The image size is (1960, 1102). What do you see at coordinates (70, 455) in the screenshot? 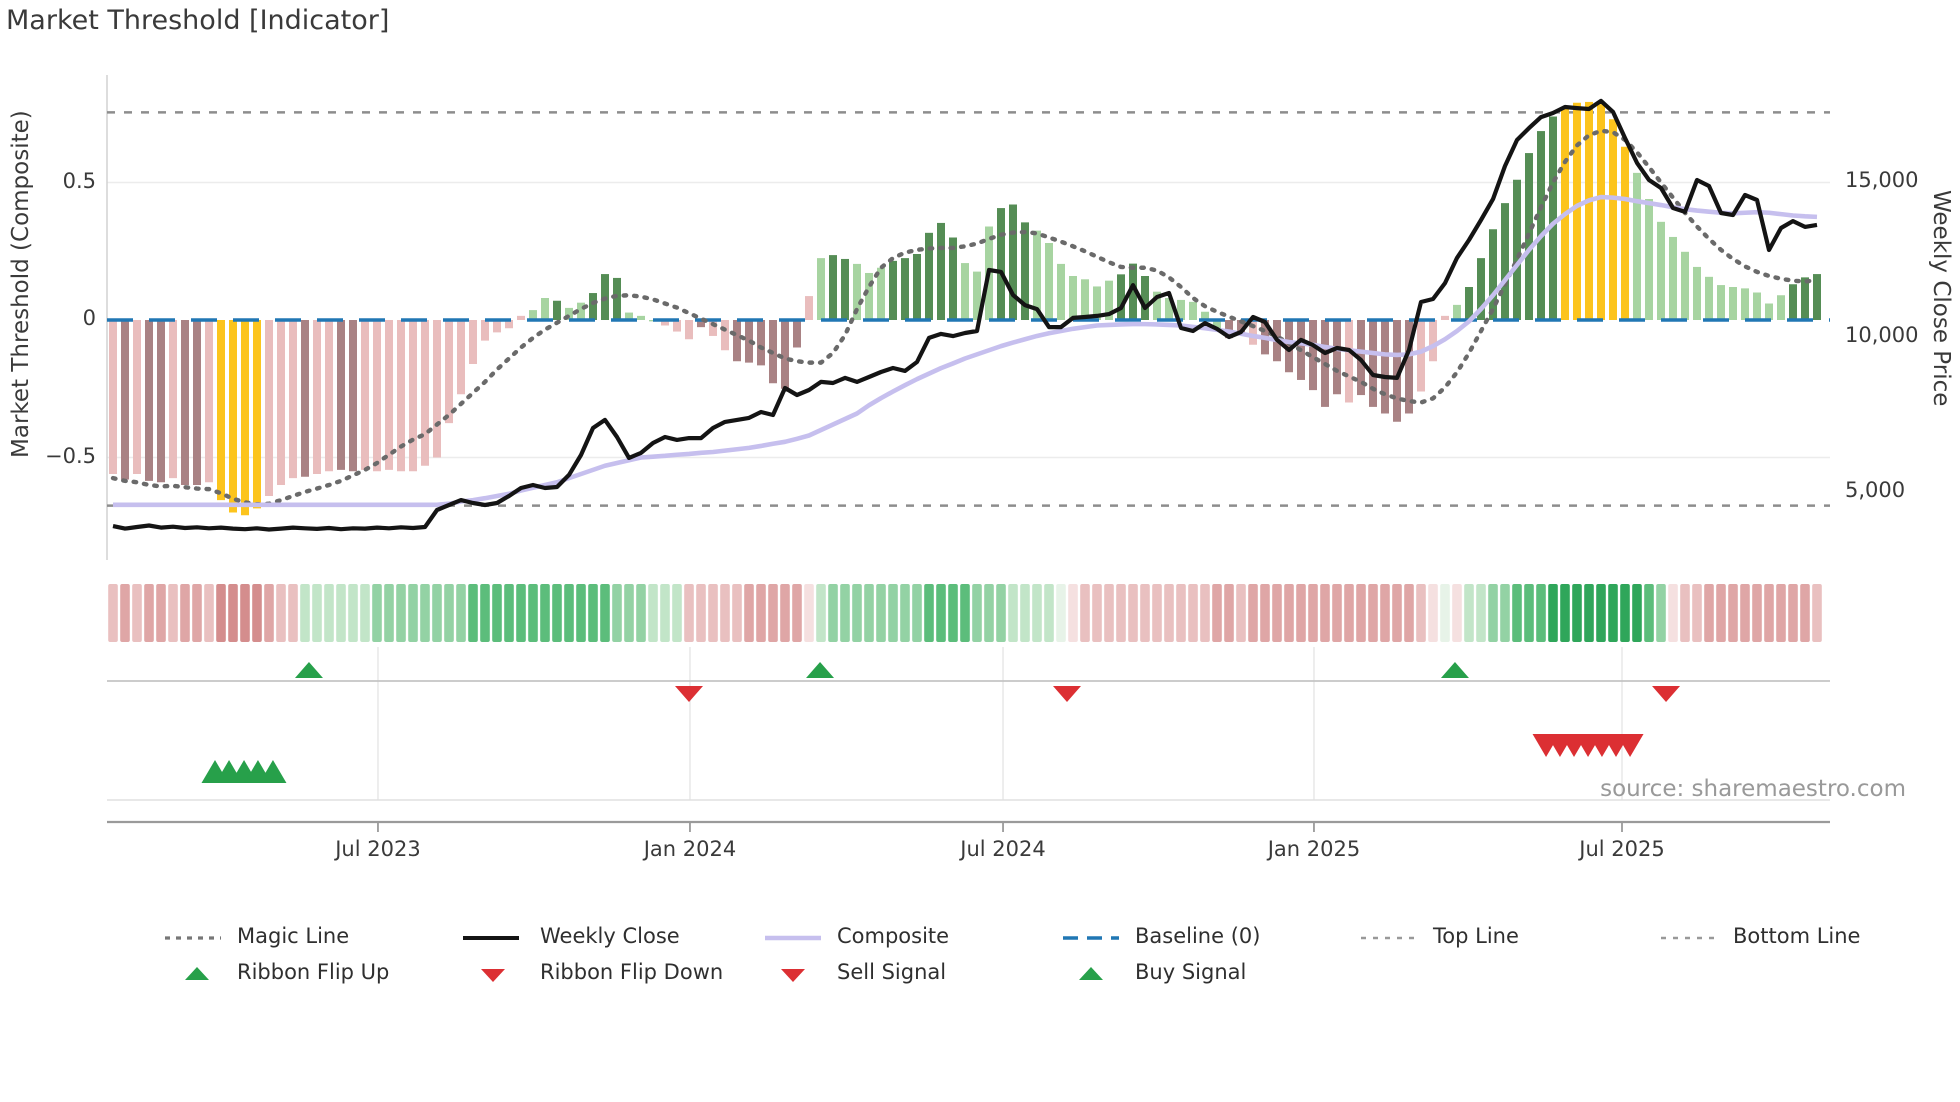
I see `left-axis-tick: −0.5` at bounding box center [70, 455].